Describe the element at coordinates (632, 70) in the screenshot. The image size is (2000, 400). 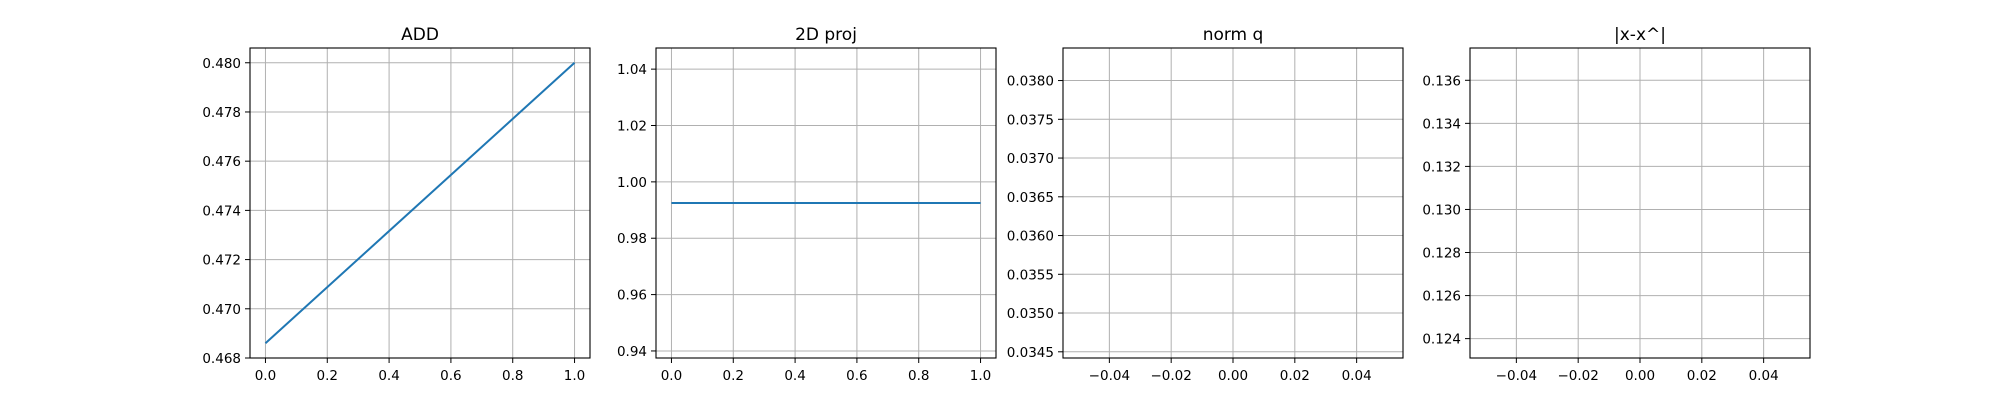
I see `y-tick-label: 1.04` at that location.